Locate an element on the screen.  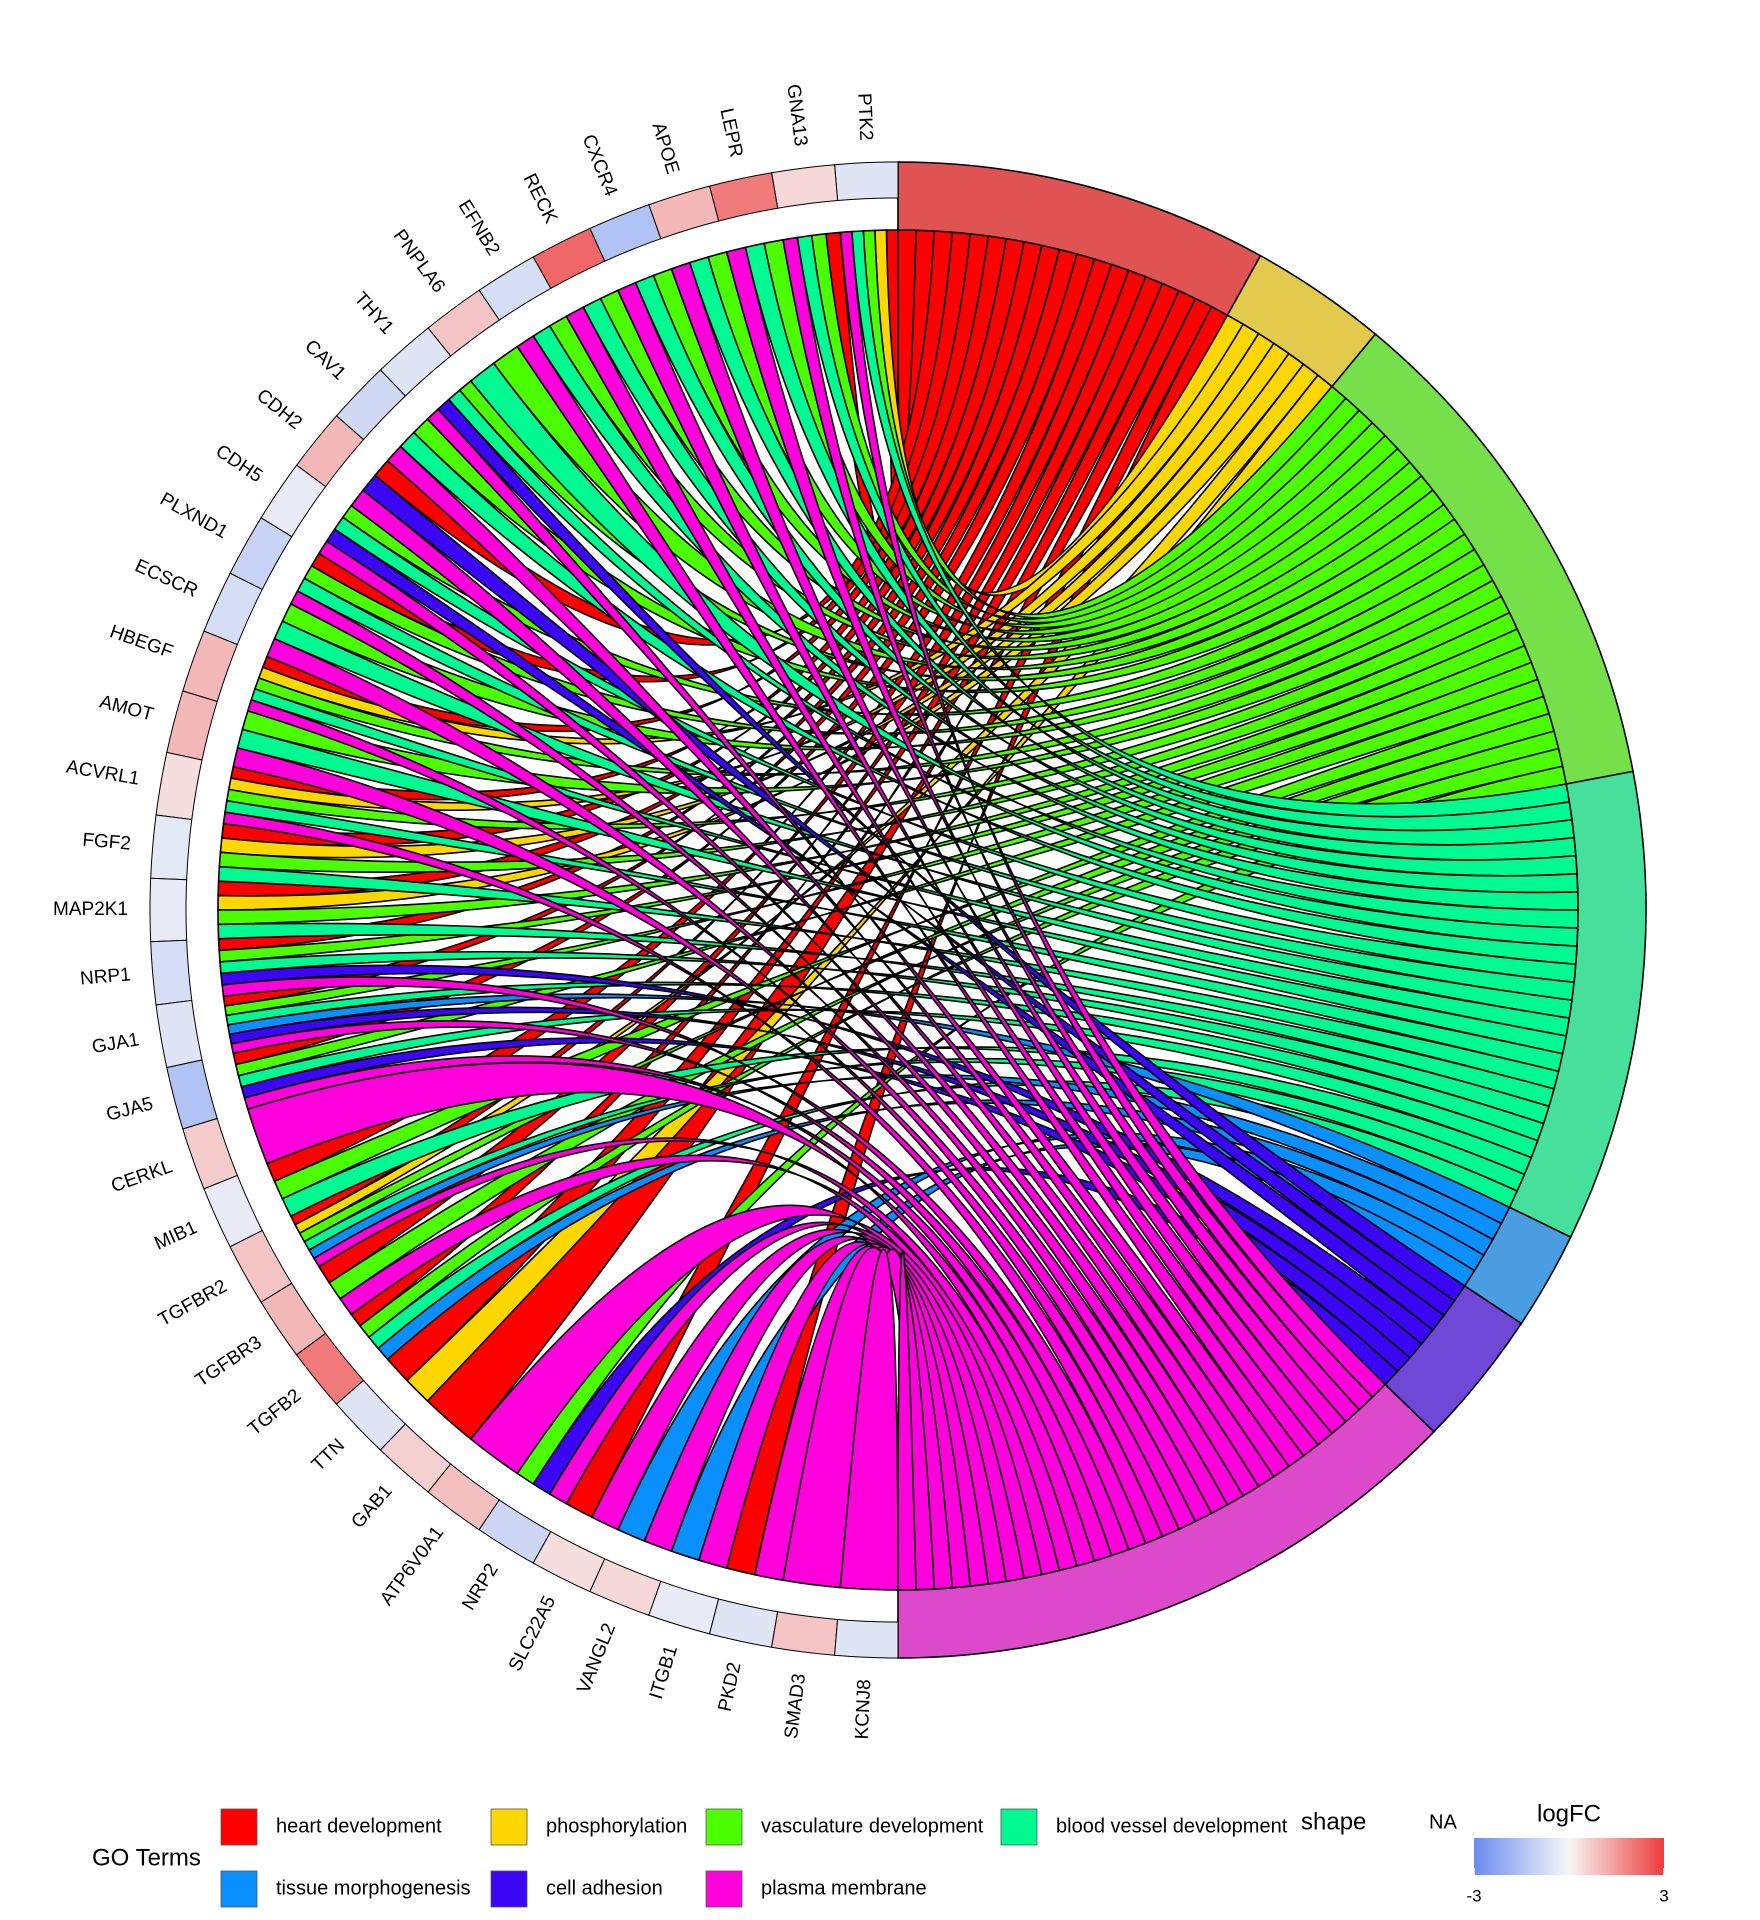
gene-label: PKD2 is located at coordinates (730, 1686).